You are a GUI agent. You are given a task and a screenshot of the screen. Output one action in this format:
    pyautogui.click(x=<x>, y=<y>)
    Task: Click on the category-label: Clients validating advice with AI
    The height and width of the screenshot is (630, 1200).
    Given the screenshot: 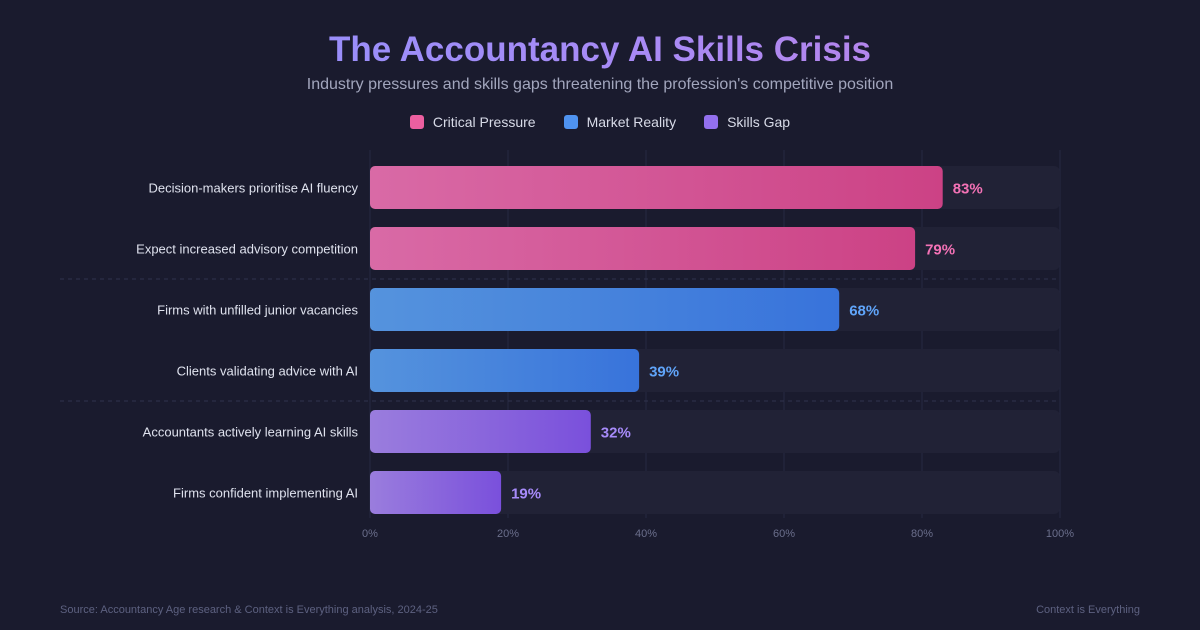 What is the action you would take?
    pyautogui.click(x=267, y=371)
    